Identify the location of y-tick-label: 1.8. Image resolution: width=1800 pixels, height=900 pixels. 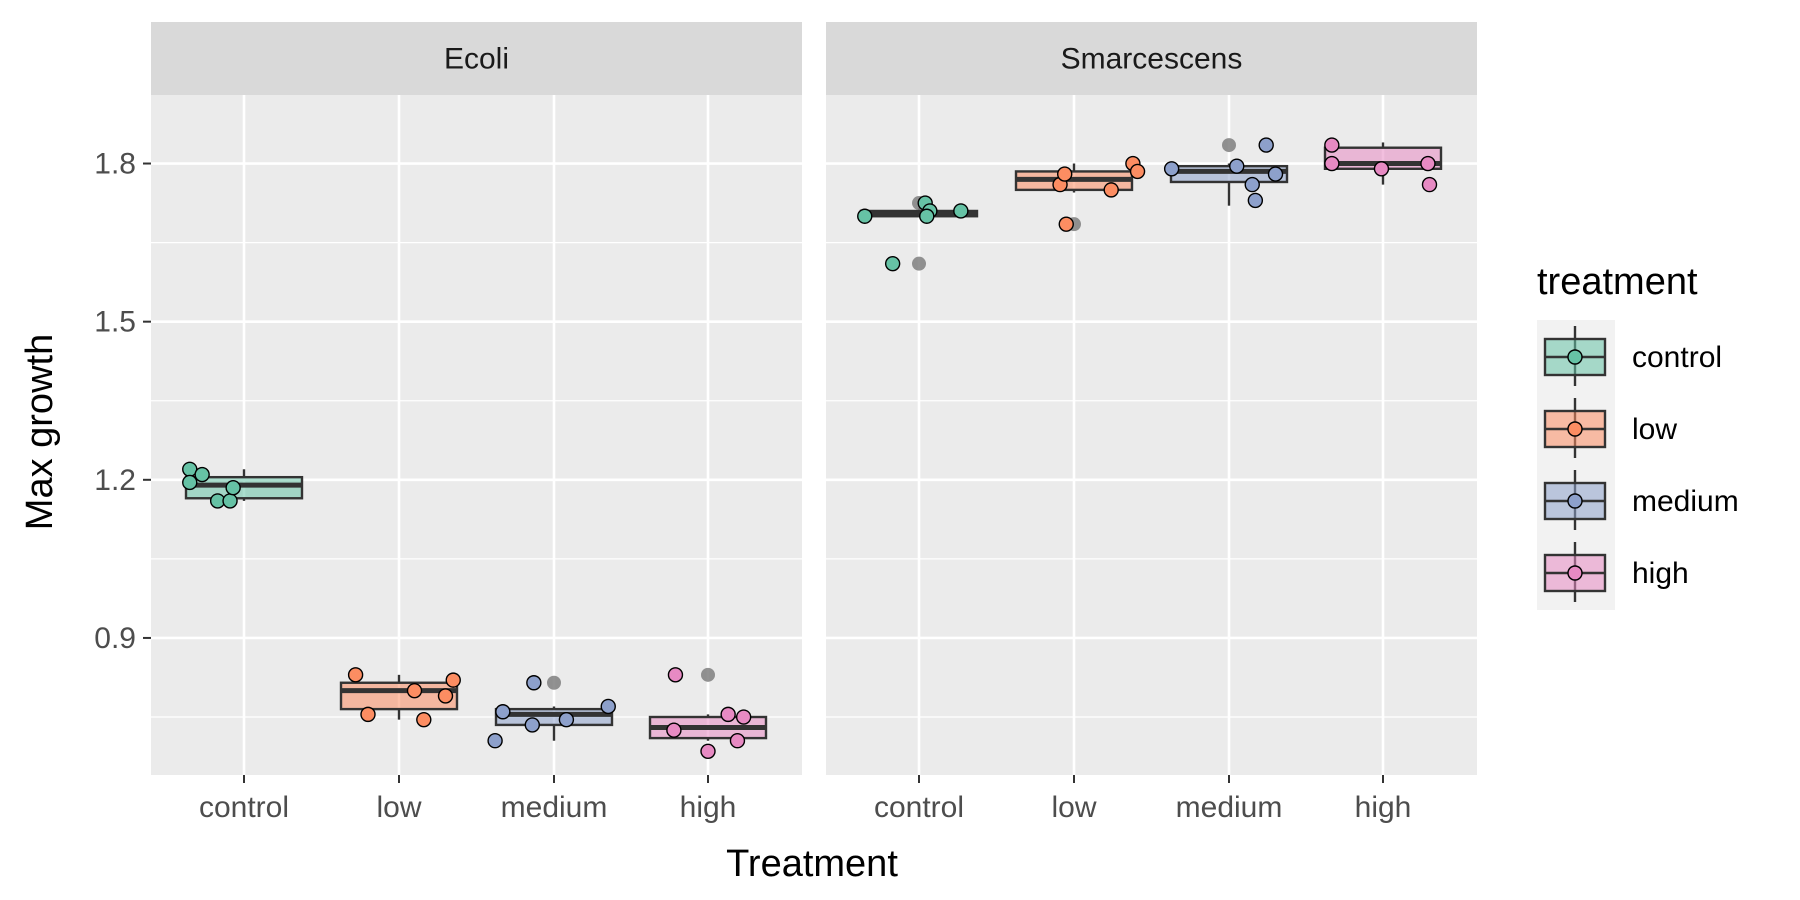
(115, 164).